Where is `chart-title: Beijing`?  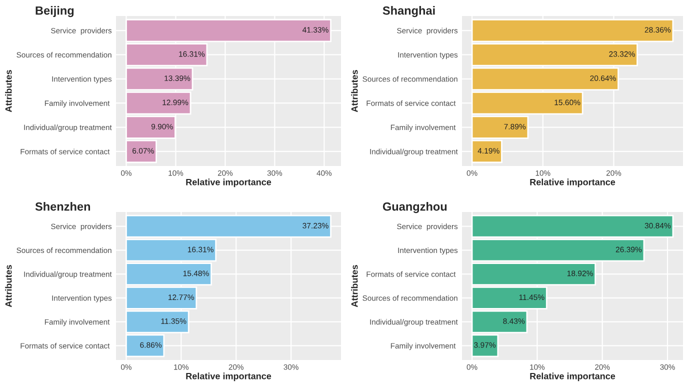 chart-title: Beijing is located at coordinates (55, 12).